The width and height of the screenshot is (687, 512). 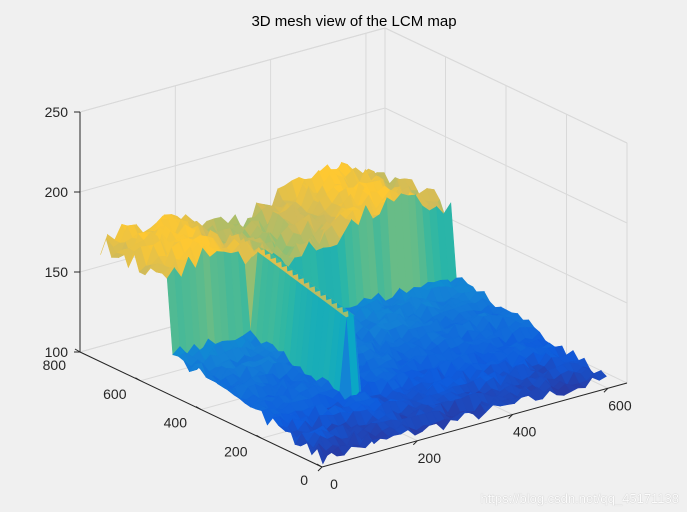 I want to click on x-tick-label: 400, so click(x=525, y=432).